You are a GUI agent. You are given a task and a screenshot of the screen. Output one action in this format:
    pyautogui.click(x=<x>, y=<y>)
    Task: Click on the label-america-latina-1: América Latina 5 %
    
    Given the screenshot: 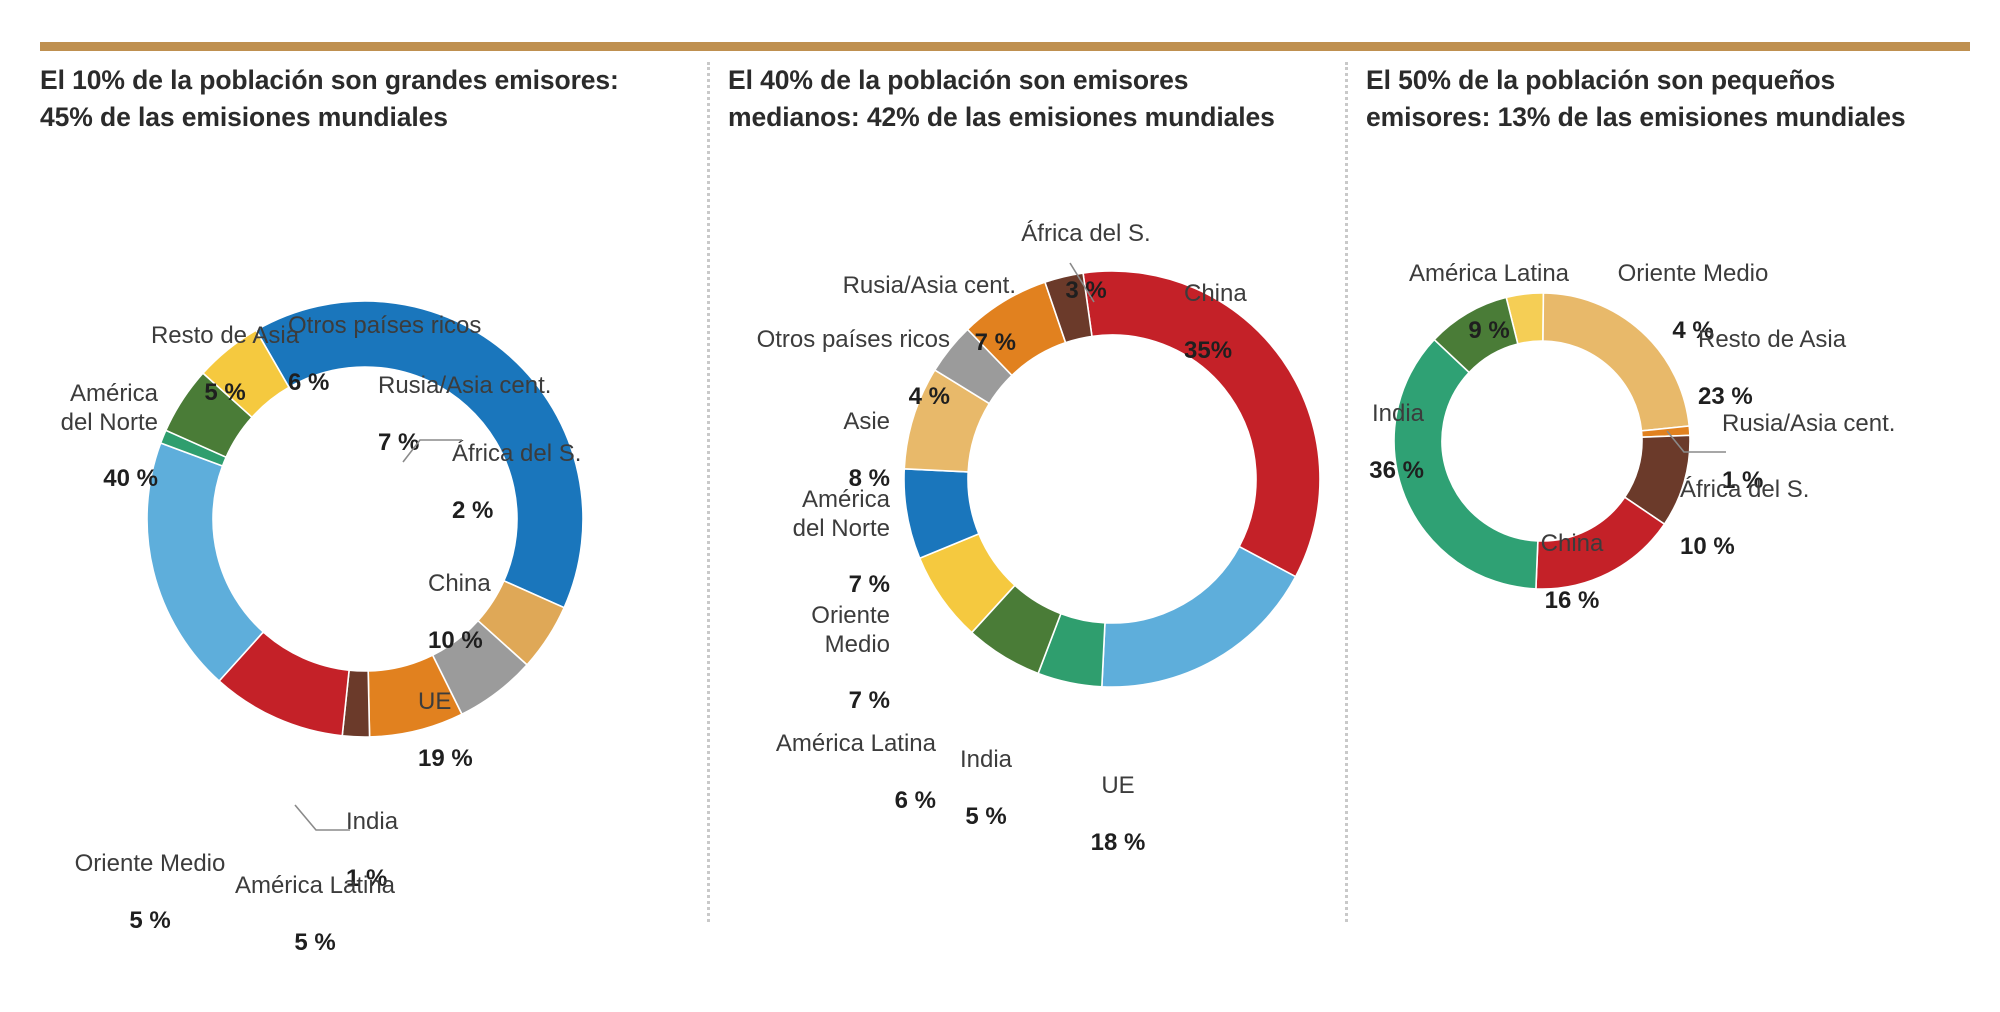 What is the action you would take?
    pyautogui.click(x=315, y=914)
    